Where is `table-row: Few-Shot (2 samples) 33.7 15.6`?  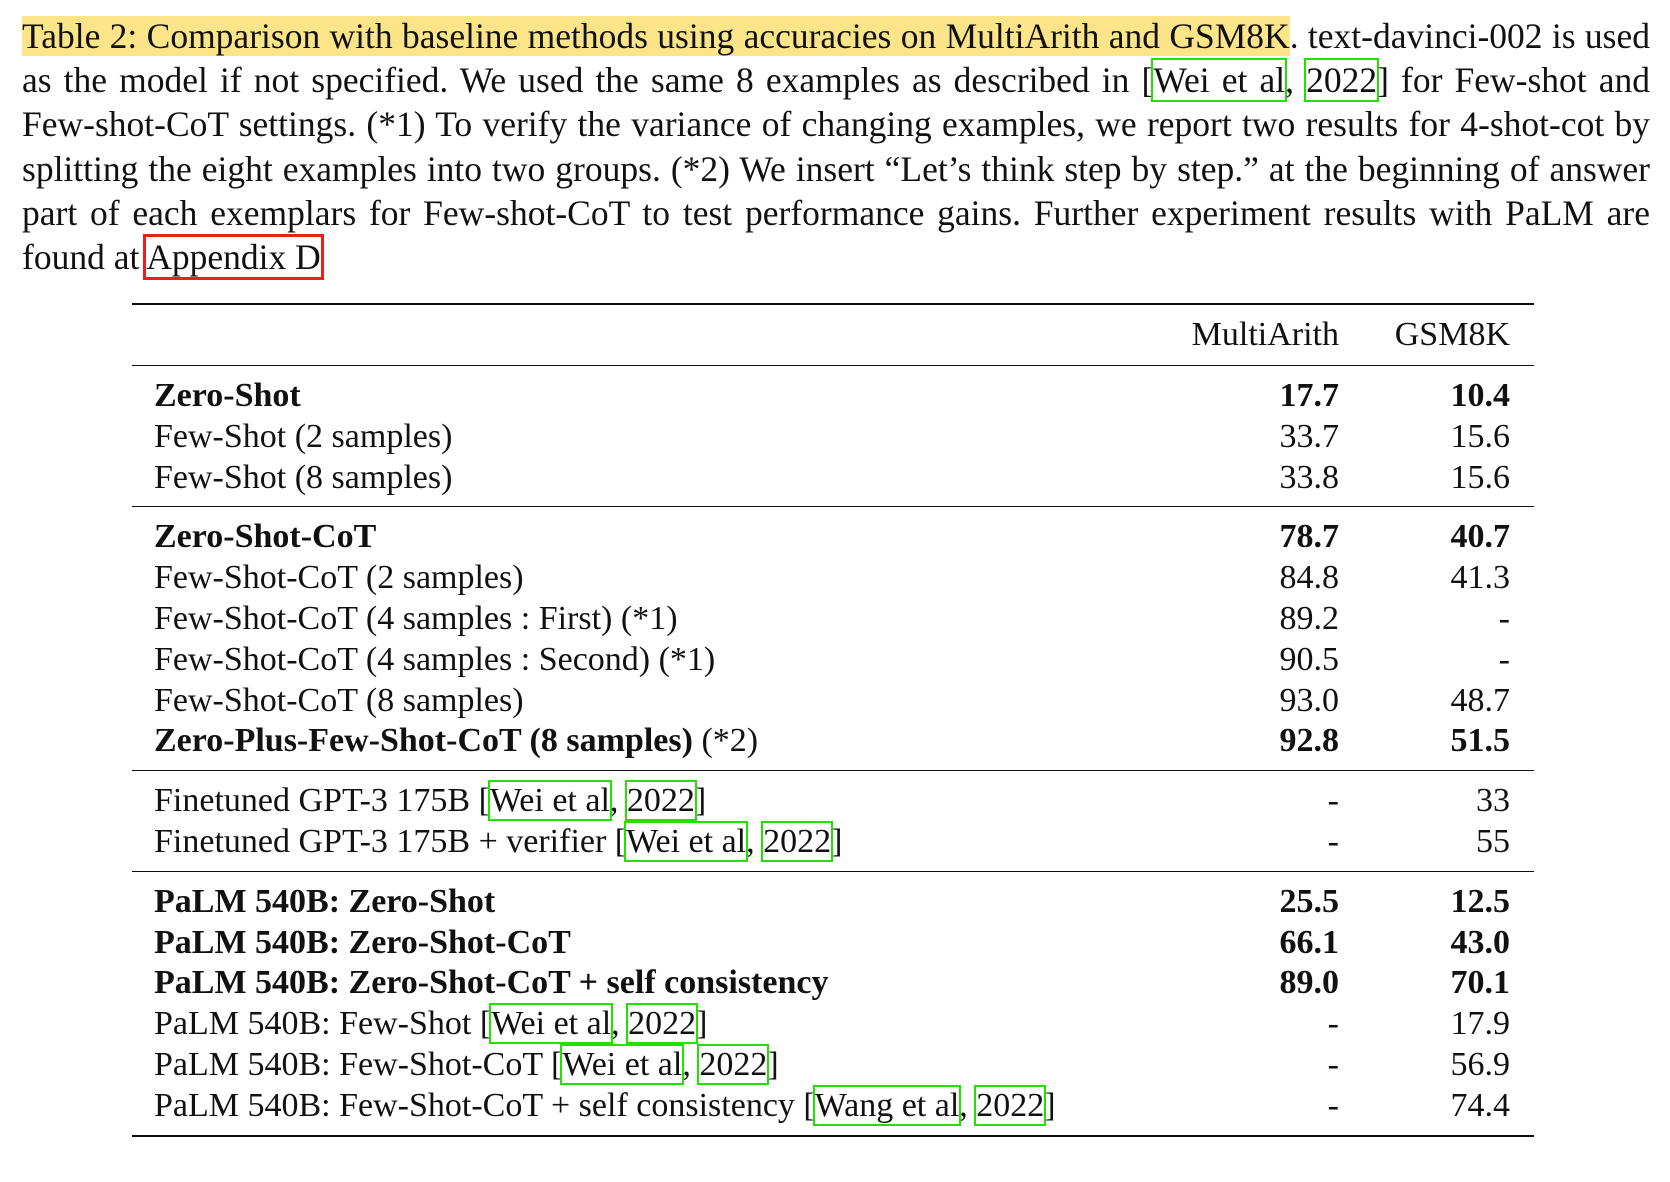
table-row: Few-Shot (2 samples) 33.7 15.6 is located at coordinates (833, 437).